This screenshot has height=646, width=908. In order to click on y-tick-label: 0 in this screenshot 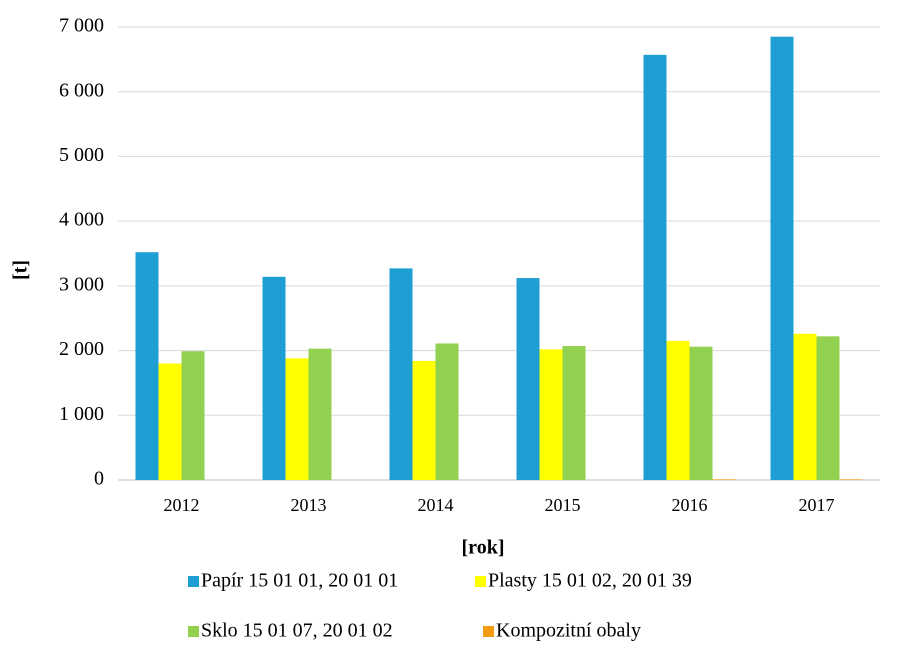, I will do `click(99, 479)`.